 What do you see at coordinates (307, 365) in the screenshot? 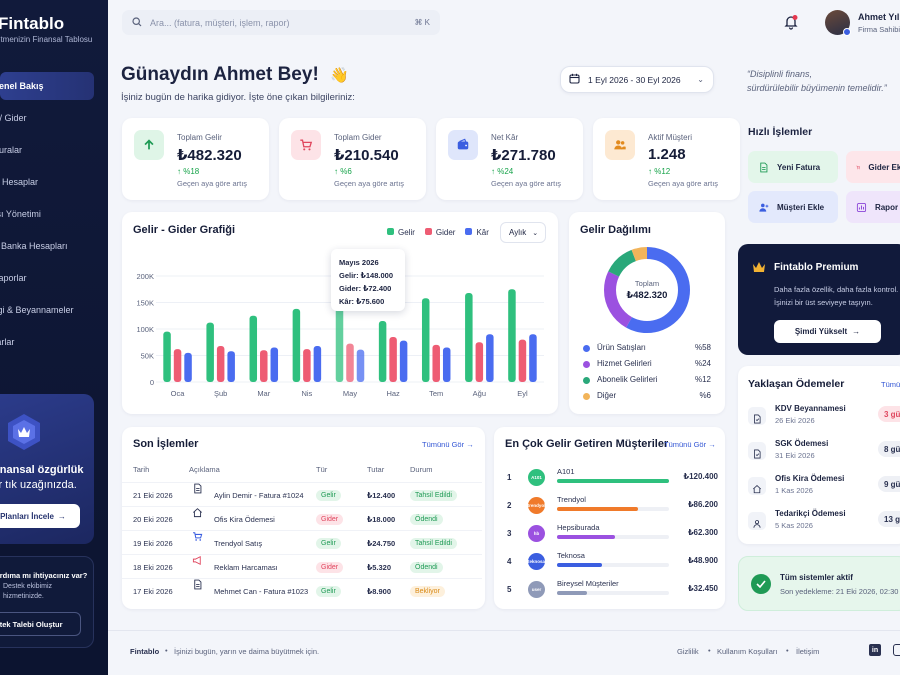
I see `bar-gider-Nis` at bounding box center [307, 365].